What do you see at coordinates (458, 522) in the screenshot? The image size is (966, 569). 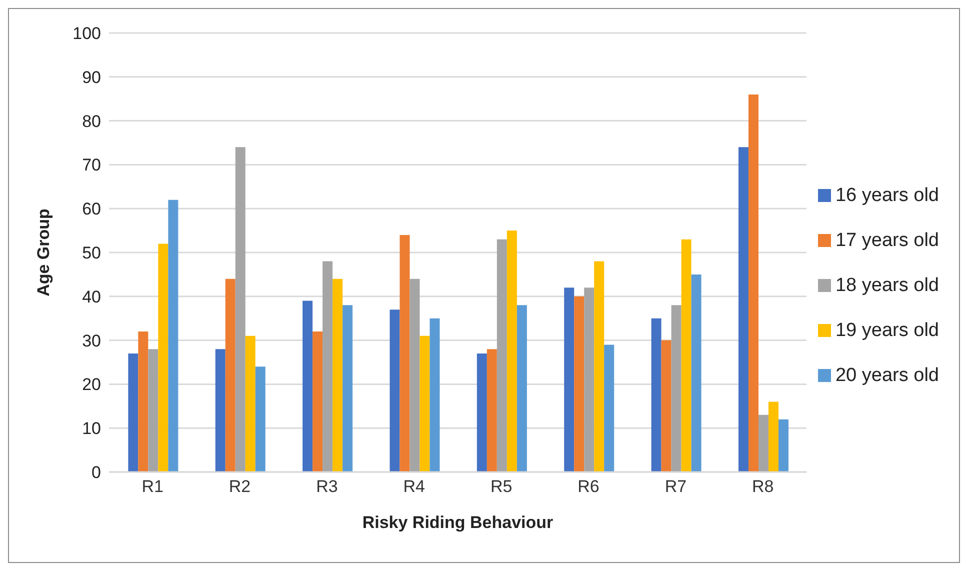 I see `x-axis-title: Risky Riding Behaviour` at bounding box center [458, 522].